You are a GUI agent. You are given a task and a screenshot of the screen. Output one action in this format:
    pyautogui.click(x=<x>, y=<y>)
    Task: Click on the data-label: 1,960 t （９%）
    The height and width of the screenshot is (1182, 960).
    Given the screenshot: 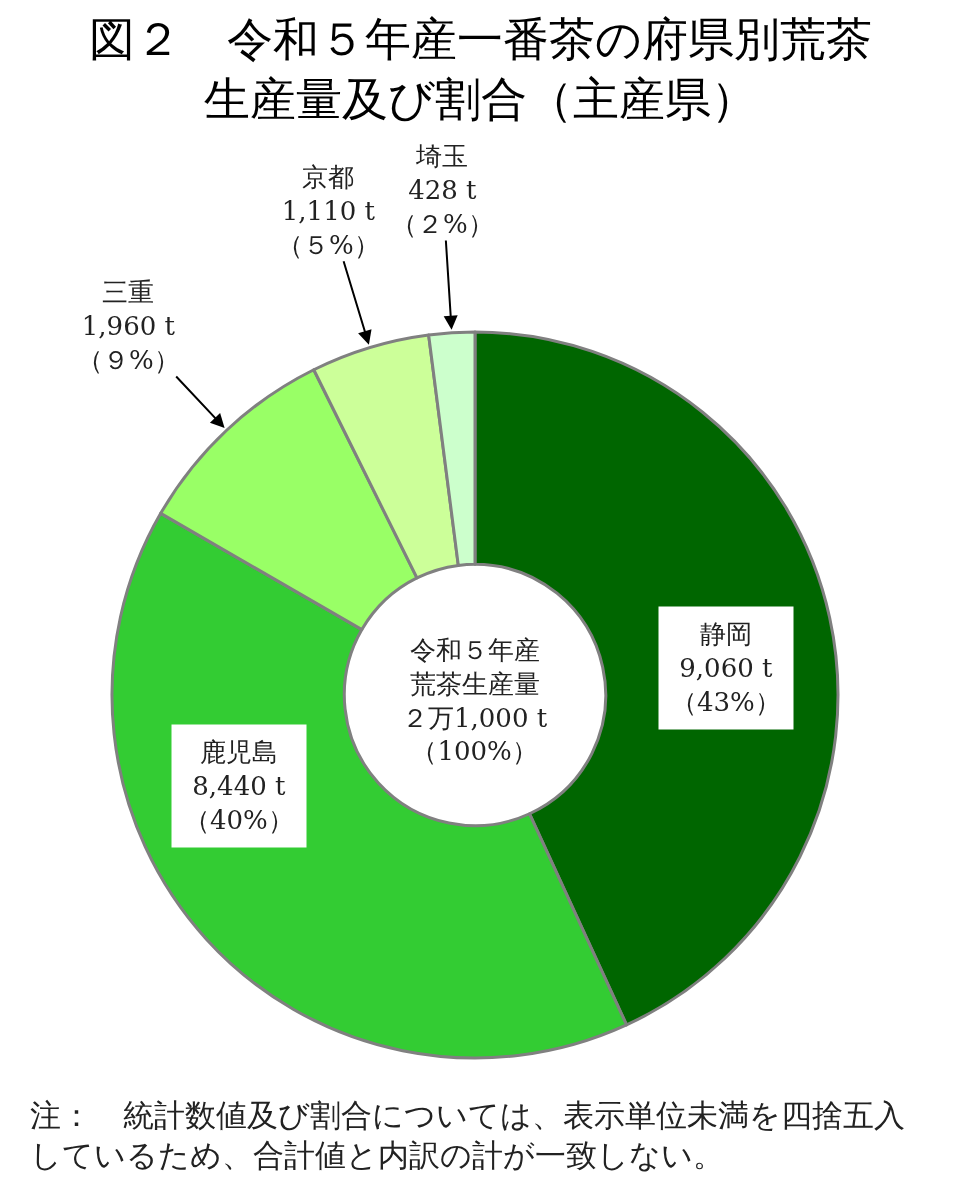 What is the action you would take?
    pyautogui.click(x=128, y=342)
    